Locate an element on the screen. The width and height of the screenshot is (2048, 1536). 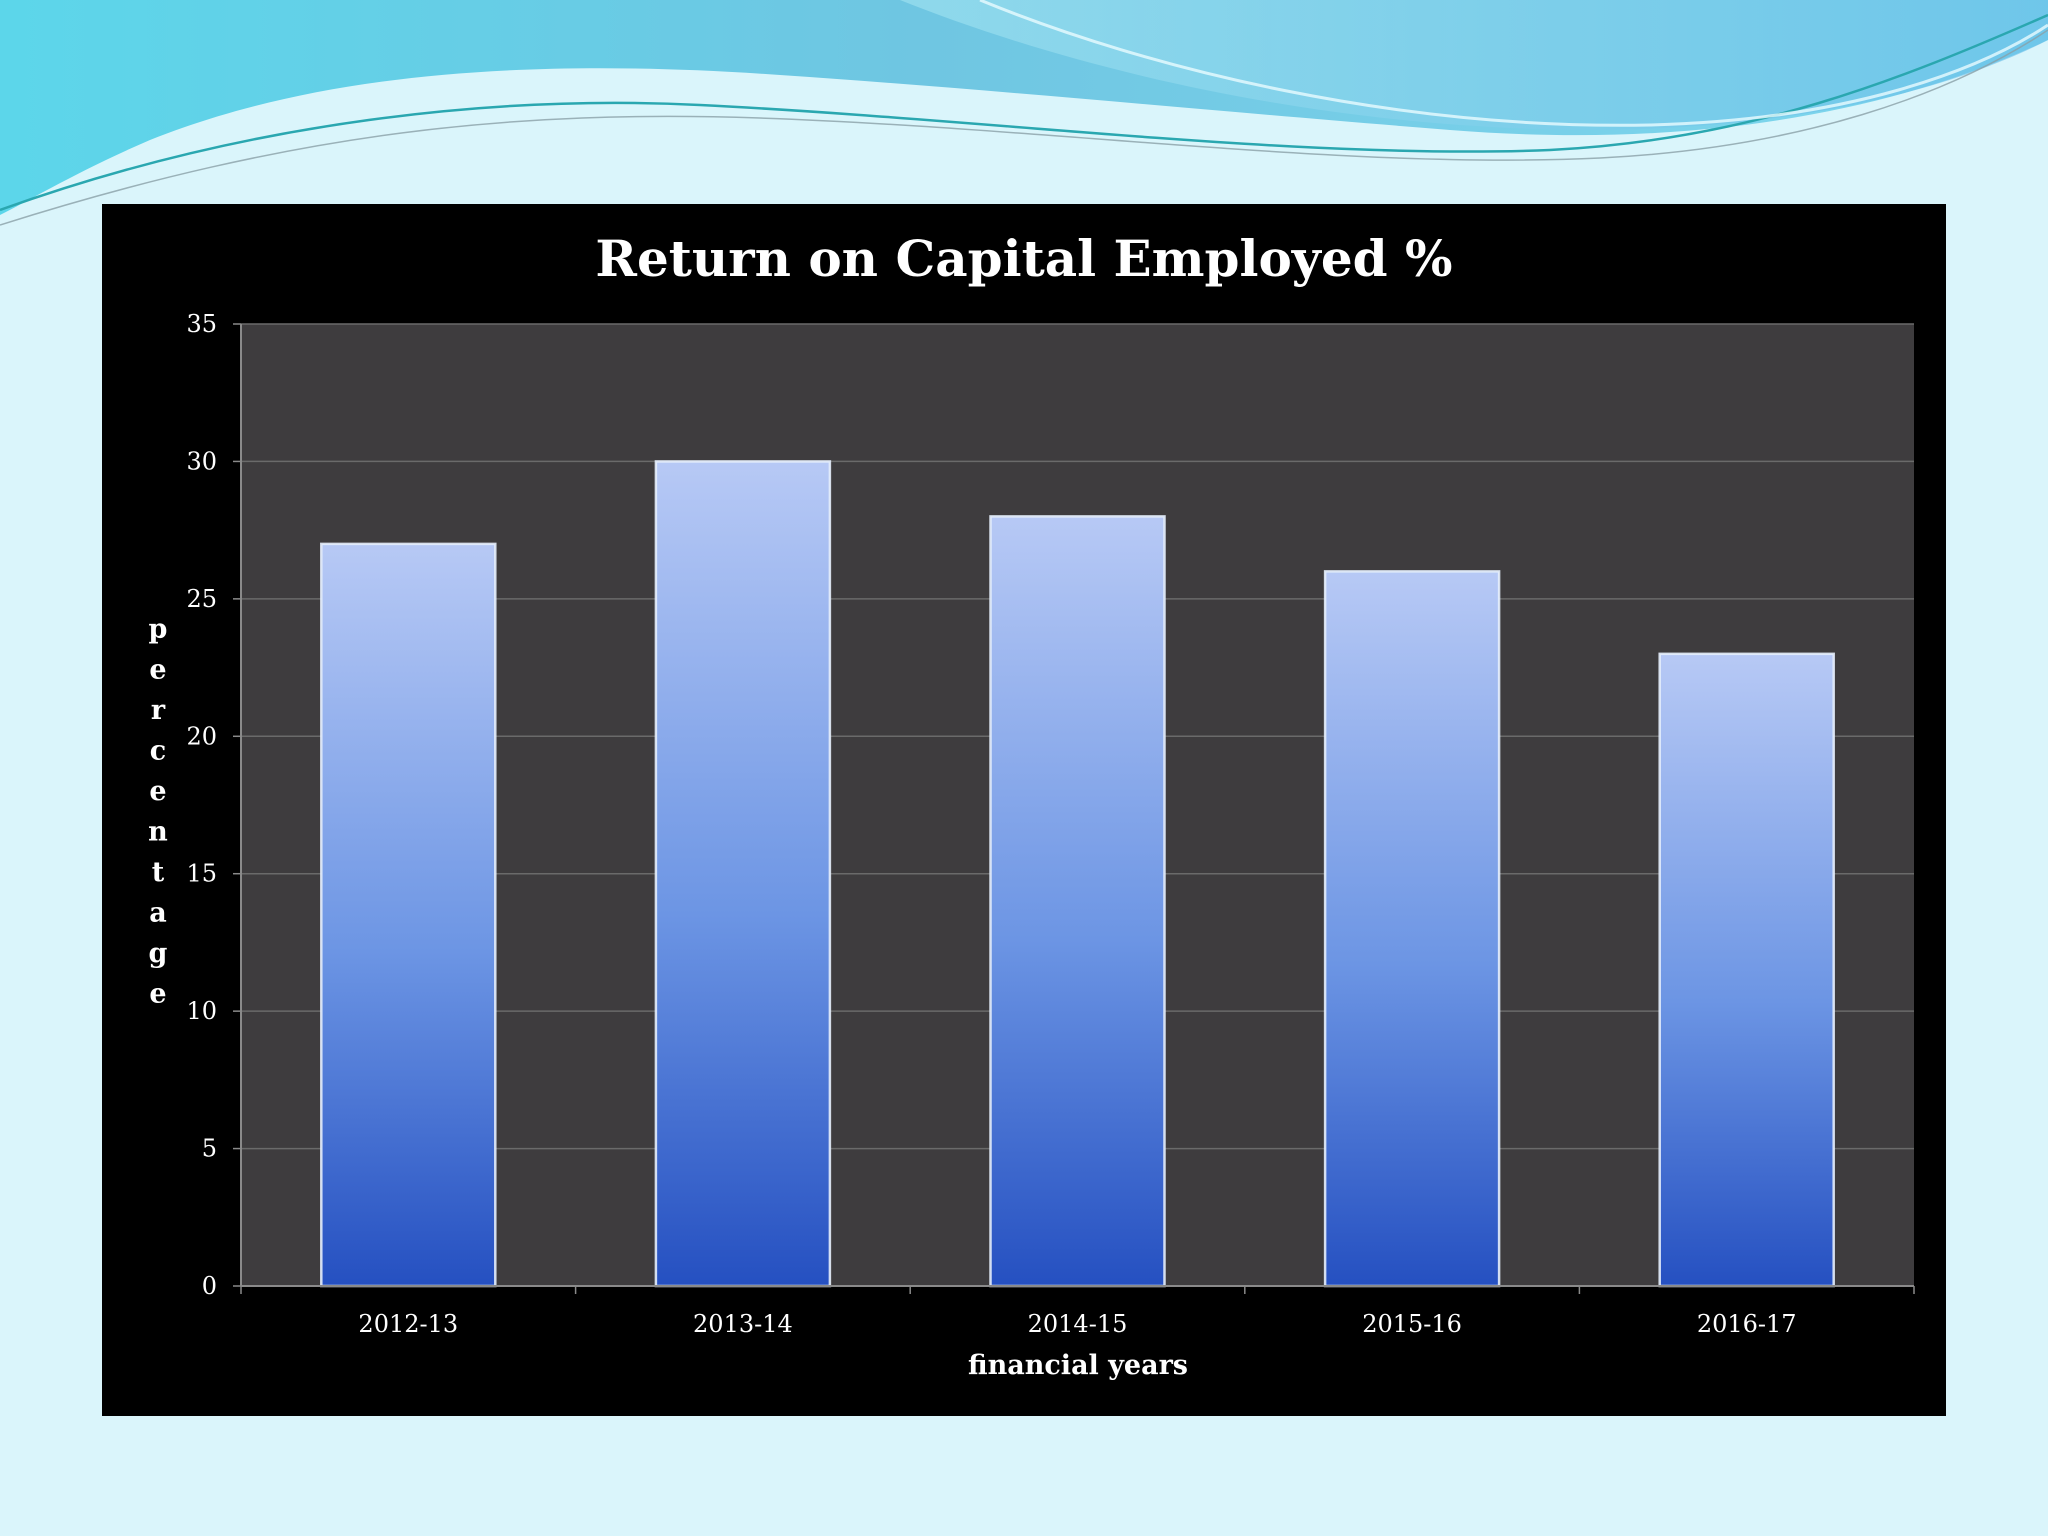
y-tick-label: 35 is located at coordinates (201, 324).